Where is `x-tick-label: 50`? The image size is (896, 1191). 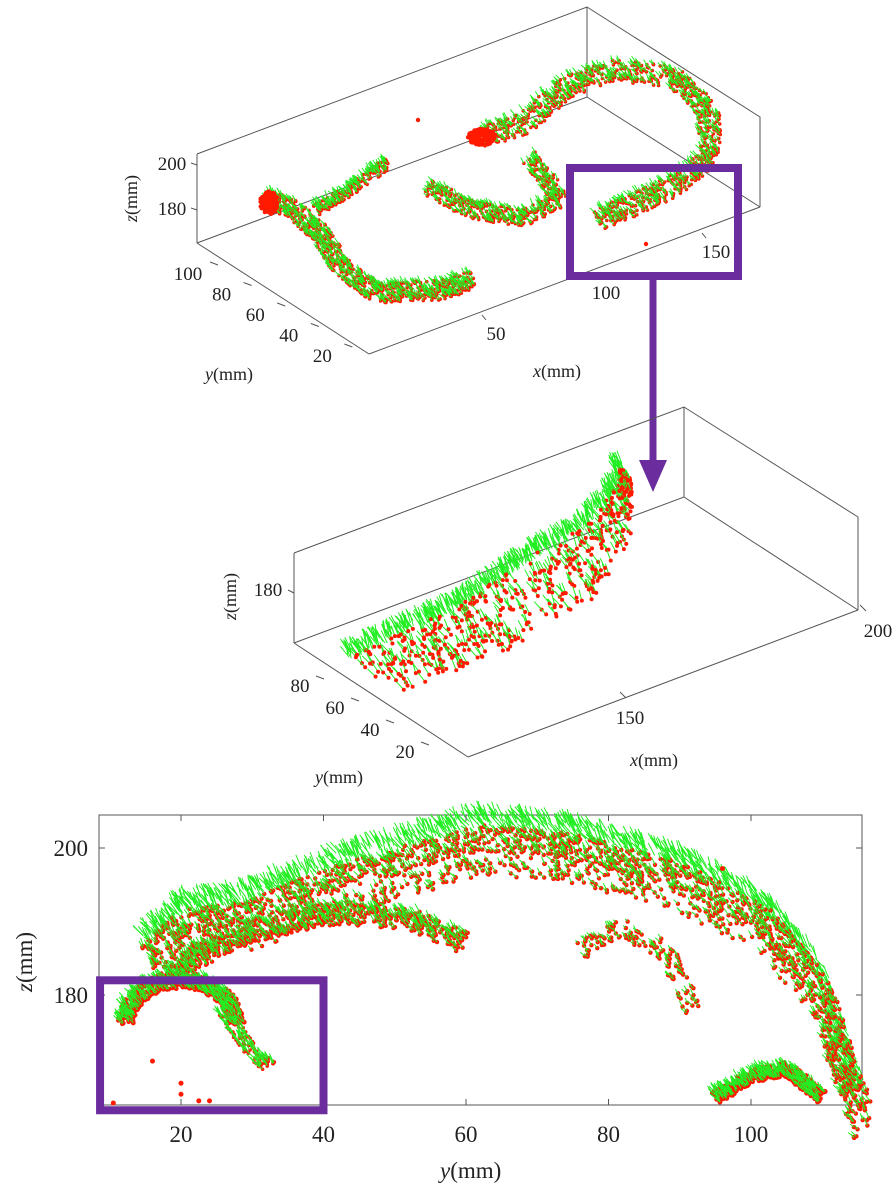 x-tick-label: 50 is located at coordinates (496, 334).